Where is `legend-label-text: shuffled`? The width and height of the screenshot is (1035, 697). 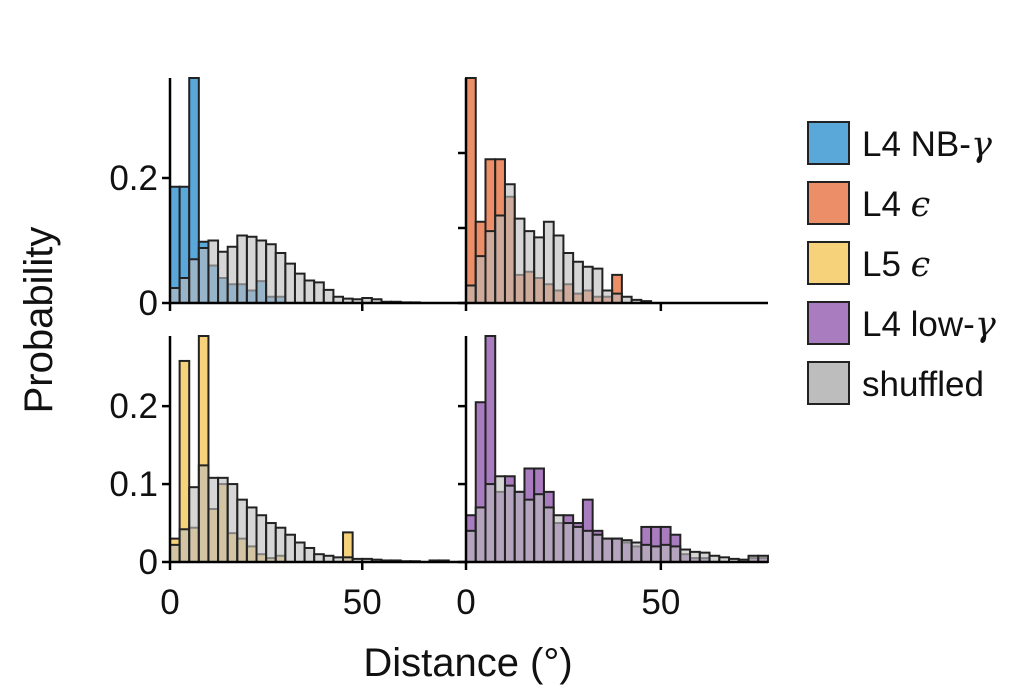
legend-label-text: shuffled is located at coordinates (923, 384).